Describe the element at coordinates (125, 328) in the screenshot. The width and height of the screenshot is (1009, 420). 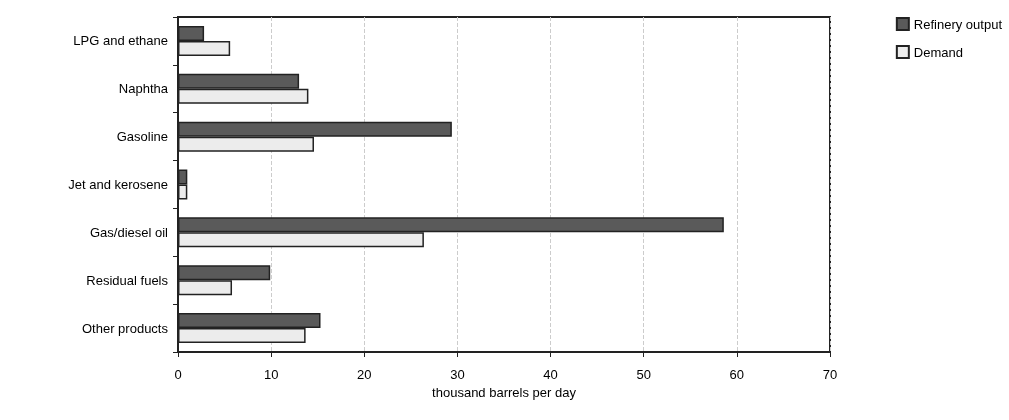
I see `y-tick-label: Other products` at that location.